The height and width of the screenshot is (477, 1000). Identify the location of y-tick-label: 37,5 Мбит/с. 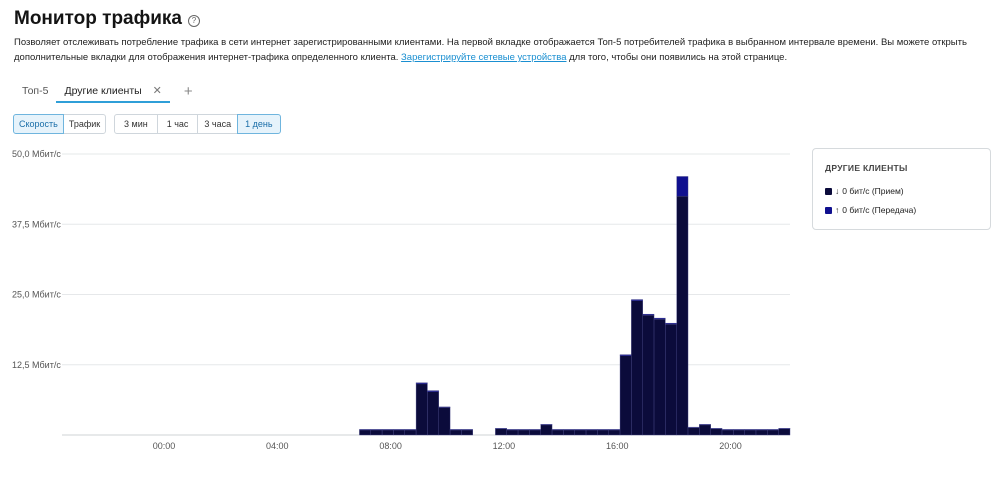
(36, 224).